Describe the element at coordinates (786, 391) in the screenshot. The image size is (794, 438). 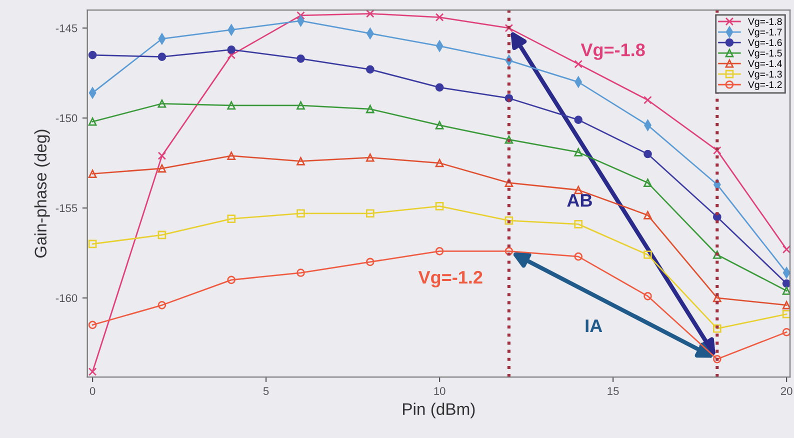
I see `x-tick-label: 20` at that location.